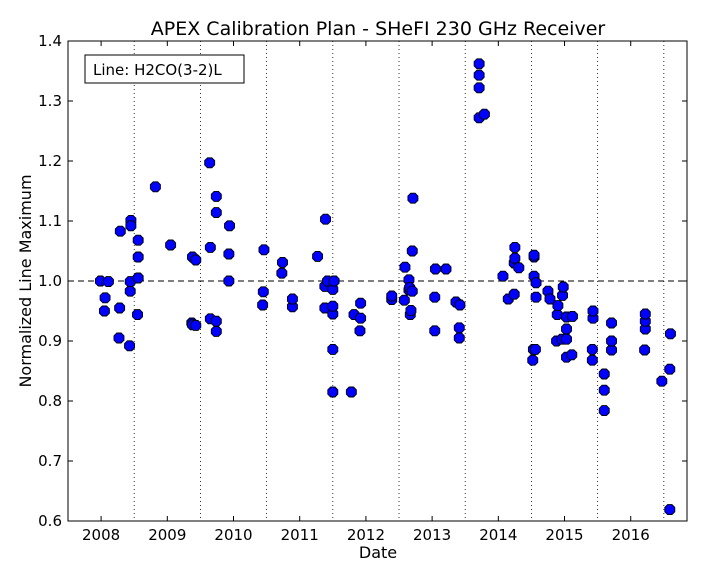 The height and width of the screenshot is (578, 708). Describe the element at coordinates (498, 535) in the screenshot. I see `x-tick-label: 2014` at that location.